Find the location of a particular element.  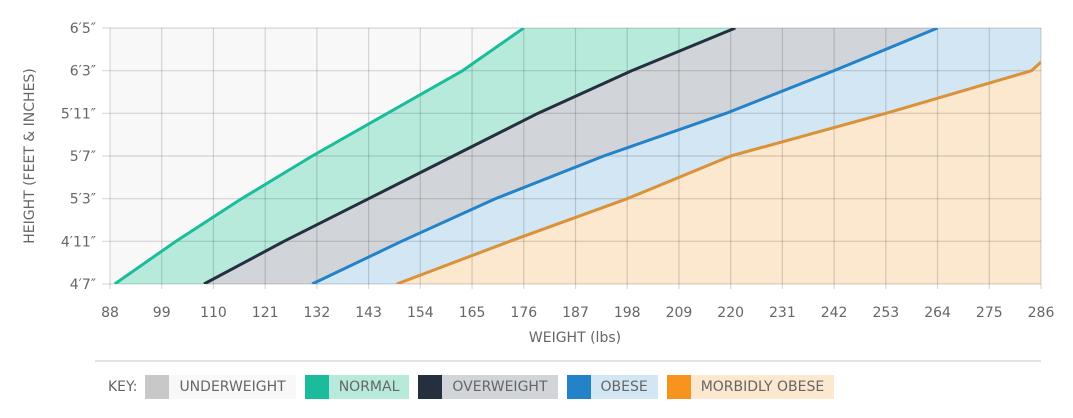

x-tick-label: 198 is located at coordinates (627, 313).